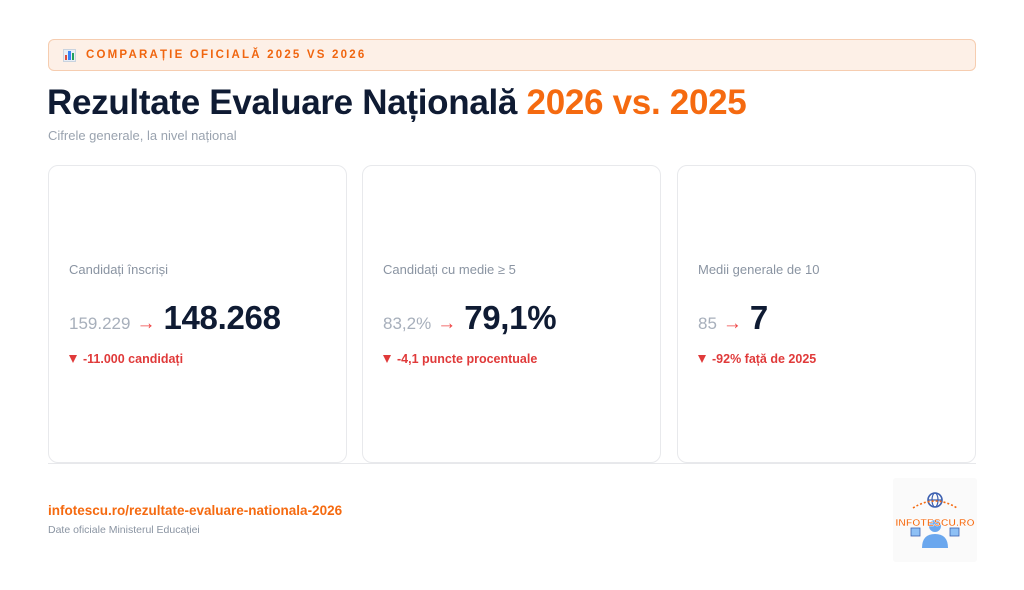 The width and height of the screenshot is (1024, 590). I want to click on delta-value: -11.000 candidați, so click(133, 359).